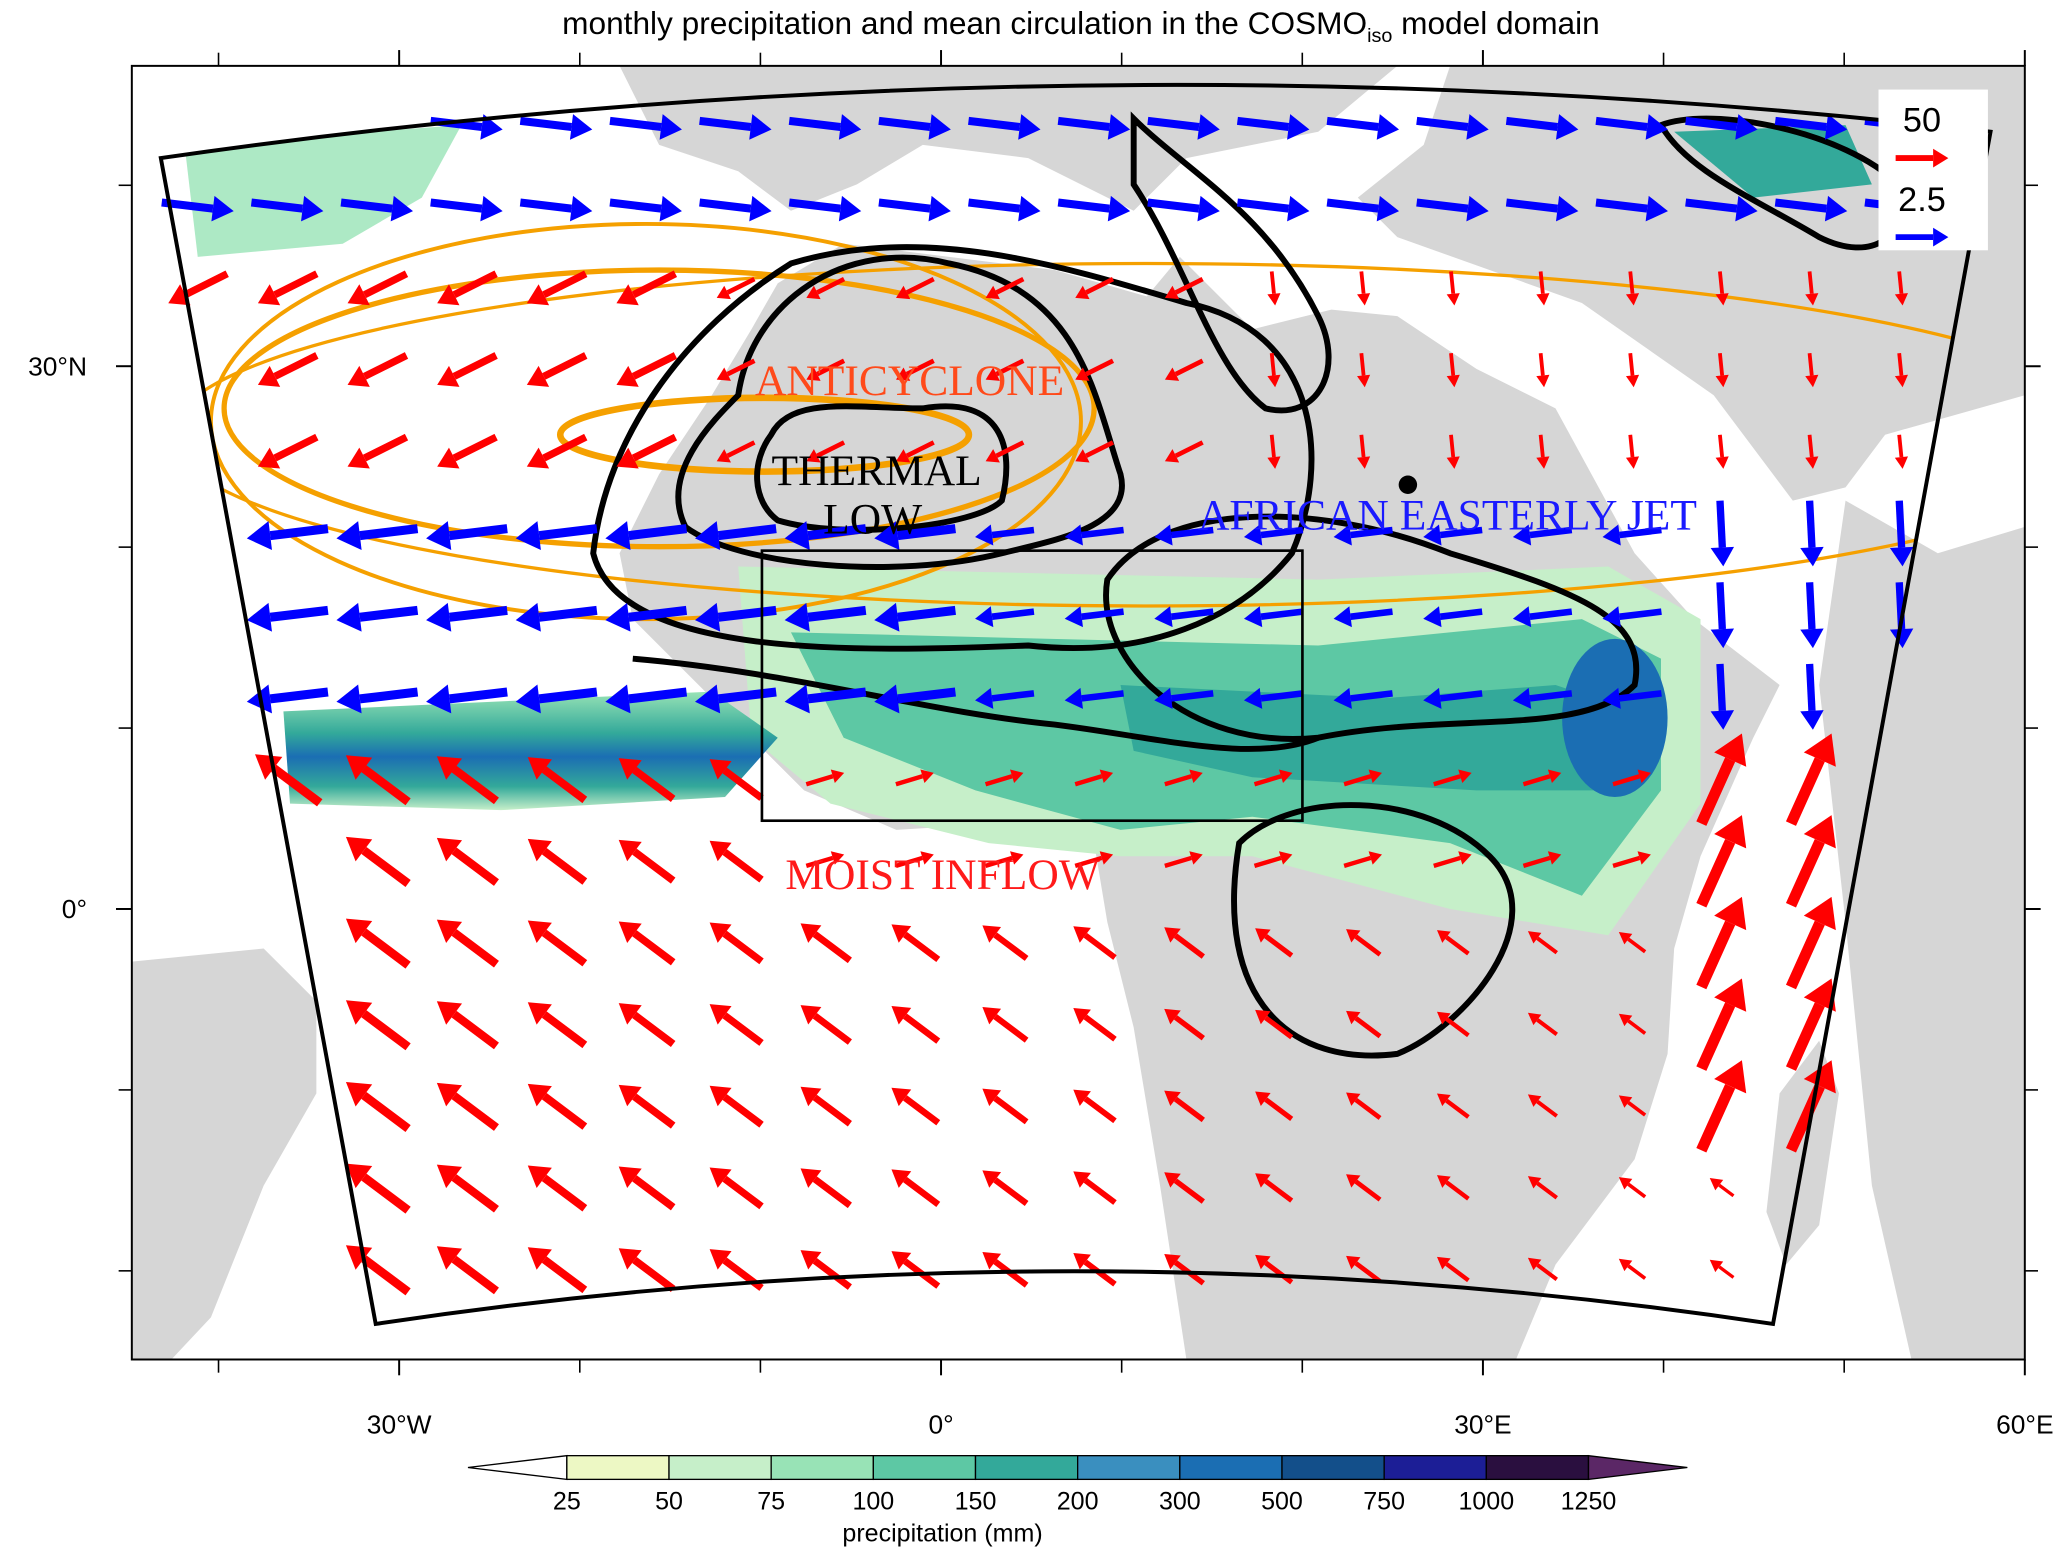 The height and width of the screenshot is (1565, 2067). I want to click on colorbar-tick-label: 50, so click(669, 1502).